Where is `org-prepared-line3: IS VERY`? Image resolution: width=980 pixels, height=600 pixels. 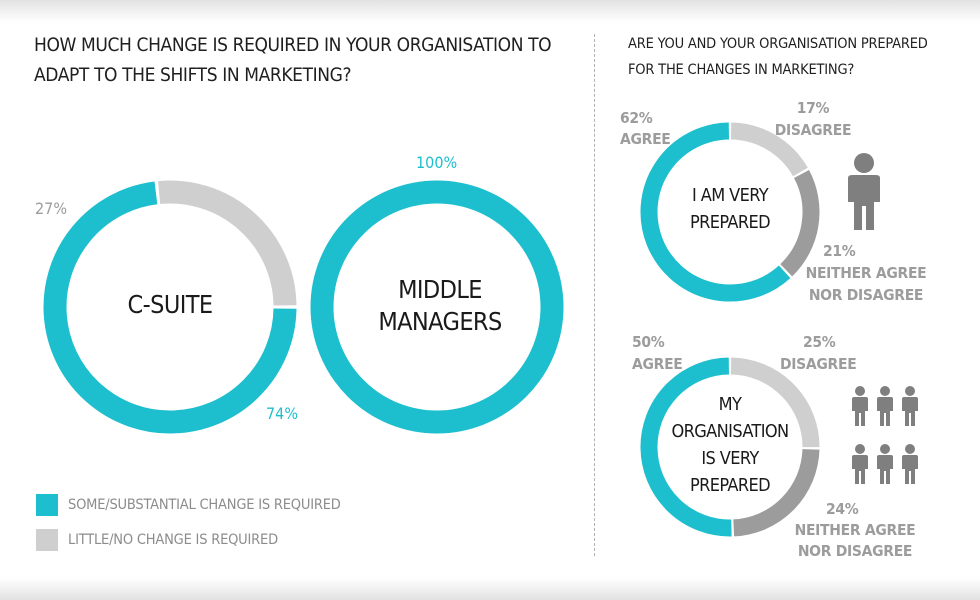
org-prepared-line3: IS VERY is located at coordinates (730, 458).